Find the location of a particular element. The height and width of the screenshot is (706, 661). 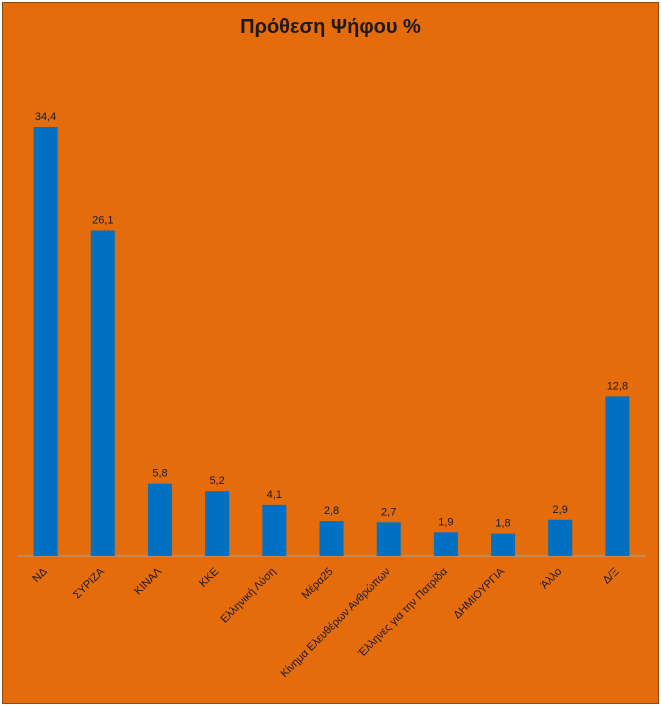

x-tick-label: Ελληνική Λύση is located at coordinates (248, 596).